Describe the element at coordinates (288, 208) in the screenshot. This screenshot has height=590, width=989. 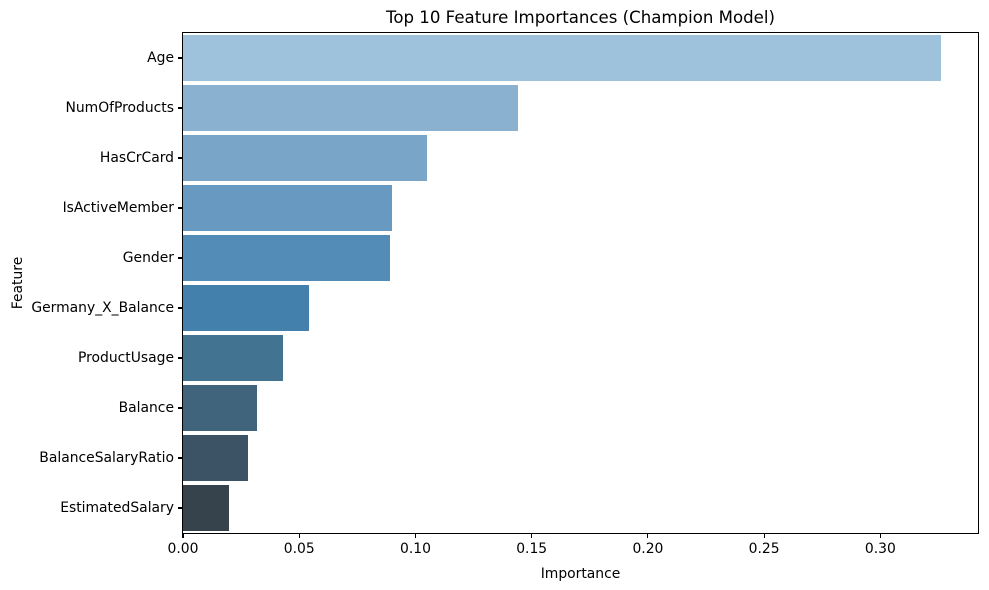
I see `bar-IsActiveMember` at that location.